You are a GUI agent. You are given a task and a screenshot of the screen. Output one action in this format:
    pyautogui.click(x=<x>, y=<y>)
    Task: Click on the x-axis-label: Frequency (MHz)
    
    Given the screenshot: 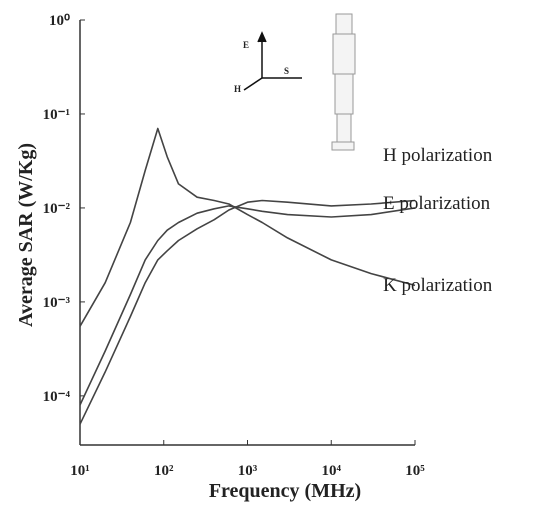 What is the action you would take?
    pyautogui.click(x=285, y=491)
    